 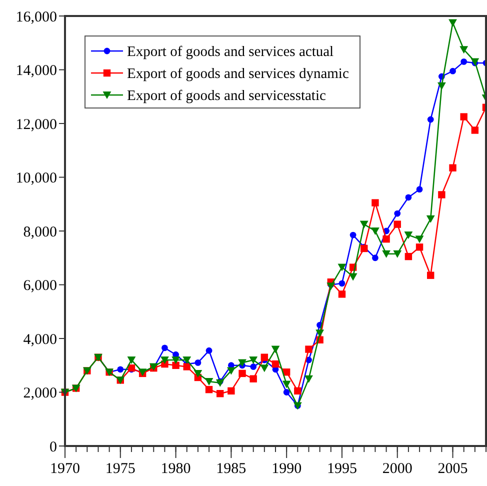 What do you see at coordinates (40, 394) in the screenshot?
I see `y-tick-label: 2,000` at bounding box center [40, 394].